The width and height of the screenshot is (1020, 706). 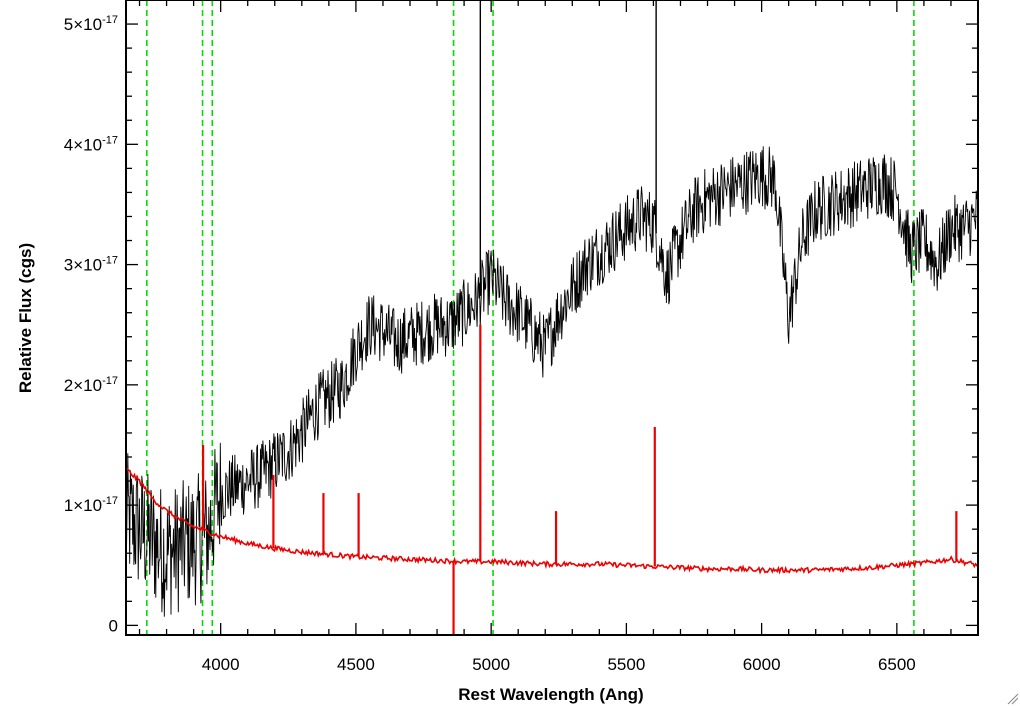 What do you see at coordinates (491, 664) in the screenshot?
I see `x-tick-label: 5000` at bounding box center [491, 664].